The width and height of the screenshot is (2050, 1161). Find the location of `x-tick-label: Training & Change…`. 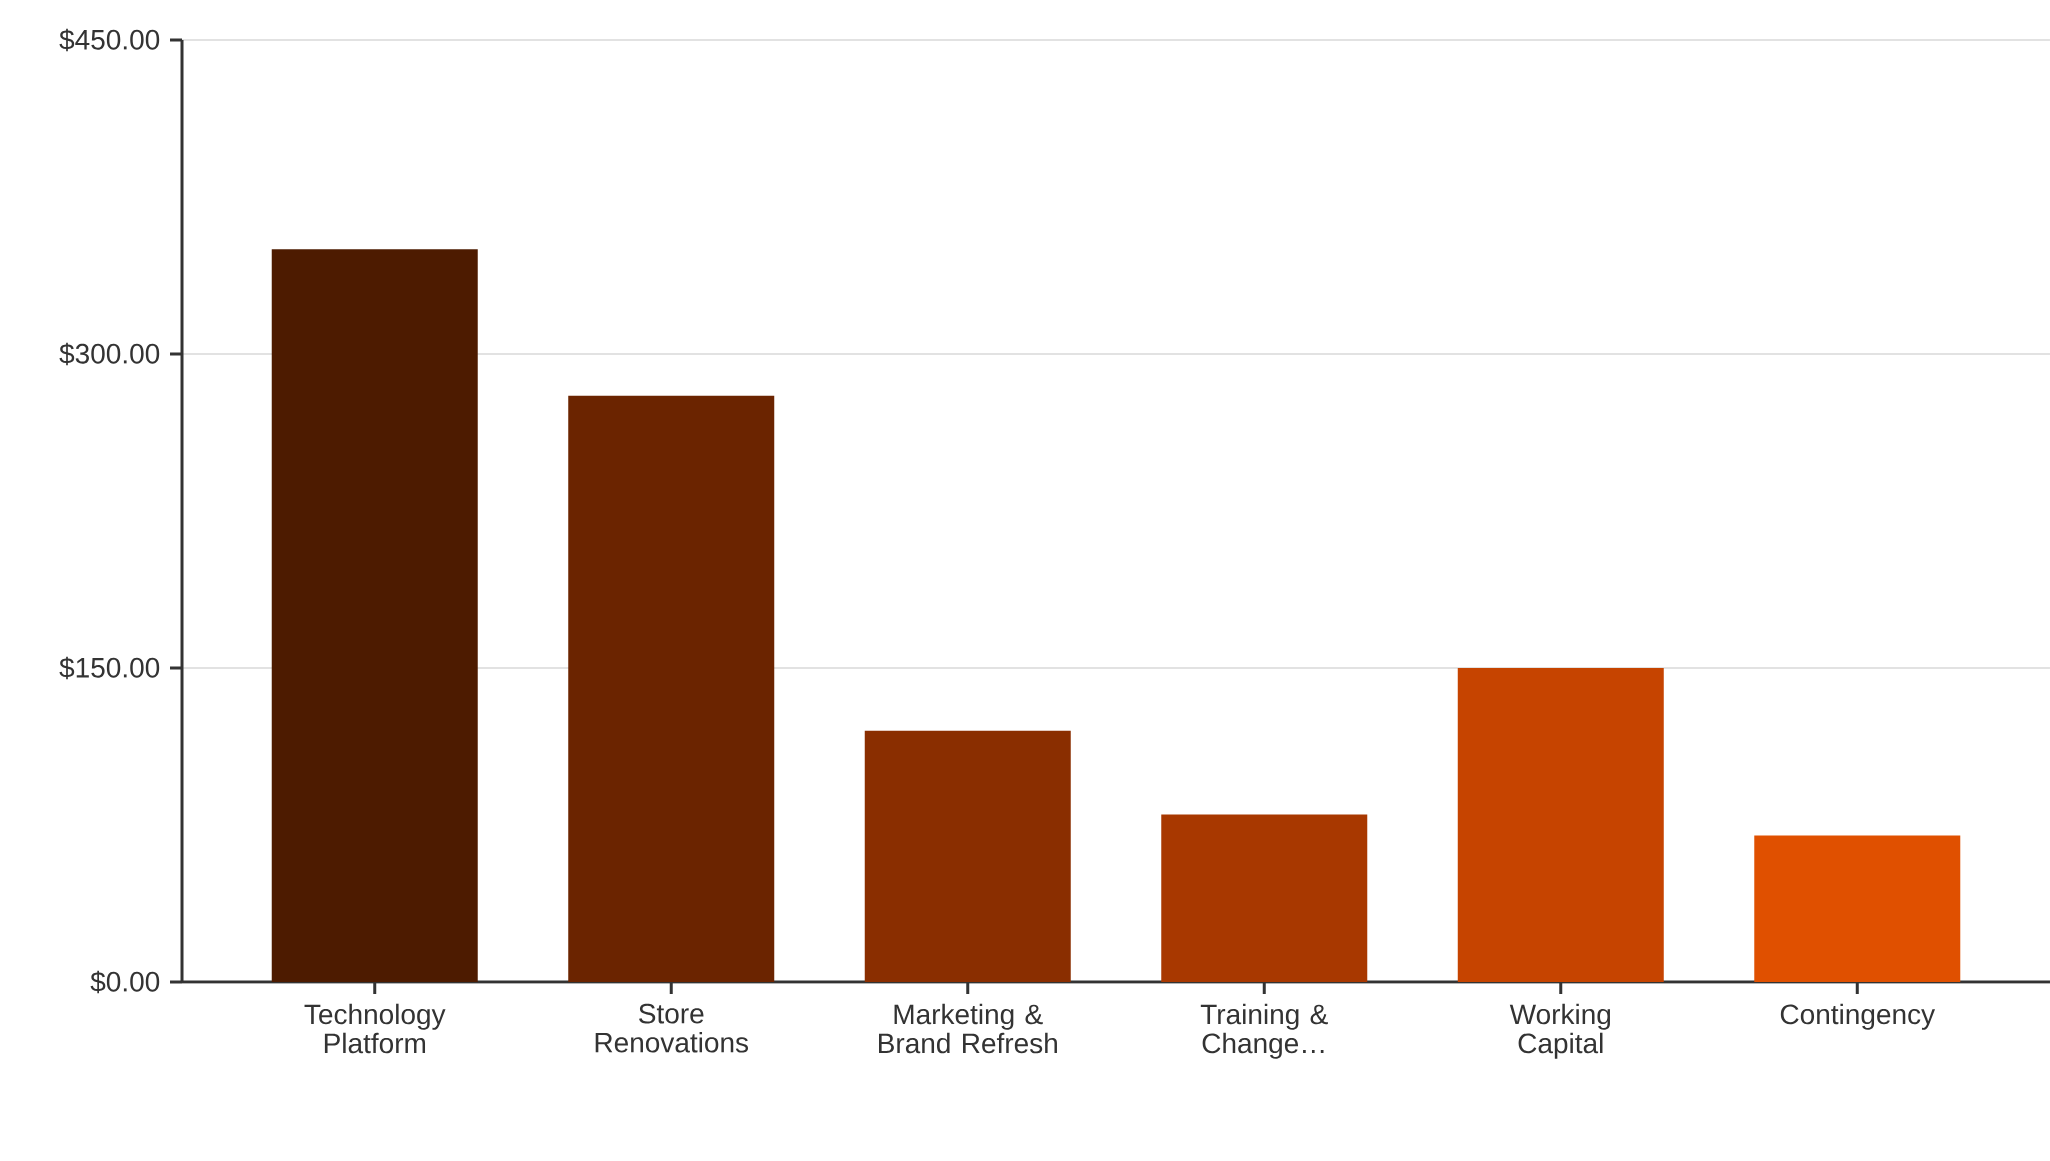

x-tick-label: Training & Change… is located at coordinates (1264, 1031).